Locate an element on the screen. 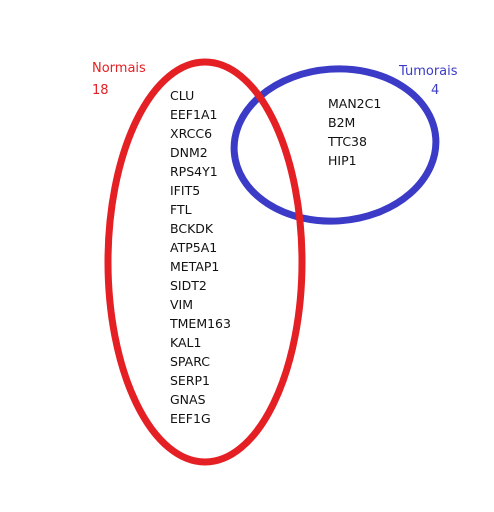 The image size is (494, 512). gene-label: XRCC6 is located at coordinates (191, 133).